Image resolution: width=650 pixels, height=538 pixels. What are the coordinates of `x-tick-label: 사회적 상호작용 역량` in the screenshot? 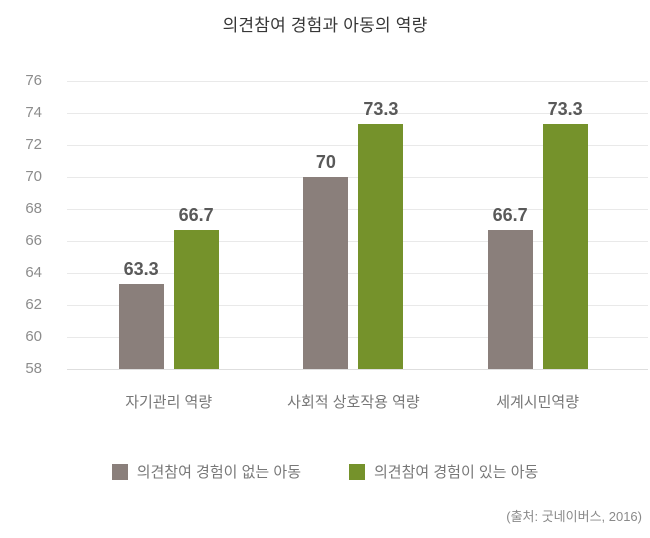 It's located at (353, 402).